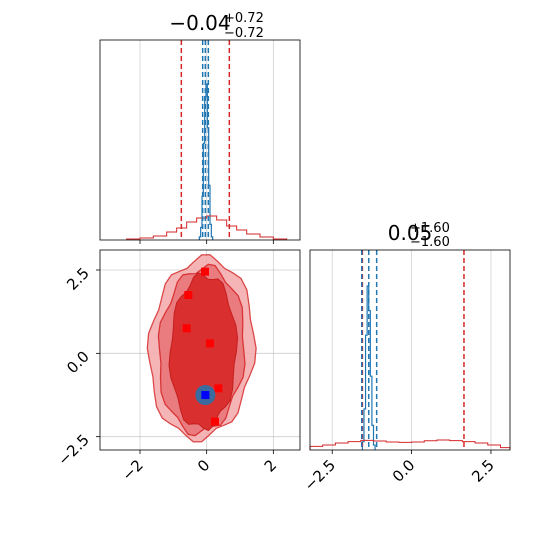 Image resolution: width=550 pixels, height=554 pixels. I want to click on scatter-y-ticks: −2.5 0.0 2.5, so click(77, 366).